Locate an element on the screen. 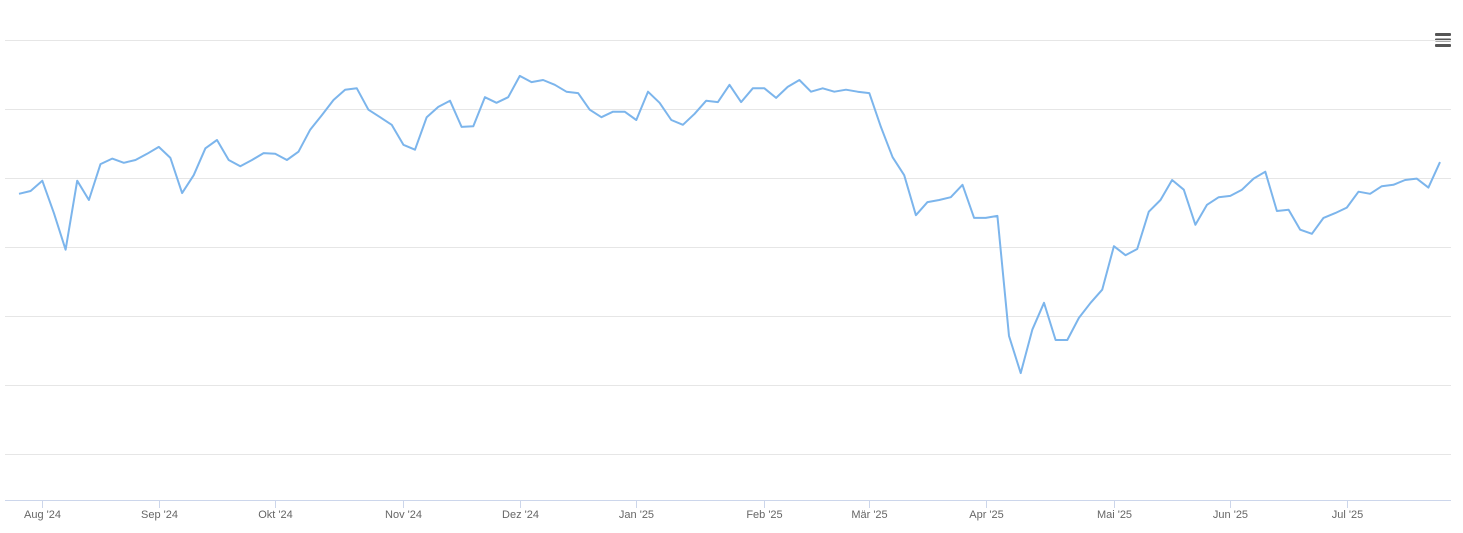 The height and width of the screenshot is (533, 1463). x-tick-label: Nov '24 is located at coordinates (403, 515).